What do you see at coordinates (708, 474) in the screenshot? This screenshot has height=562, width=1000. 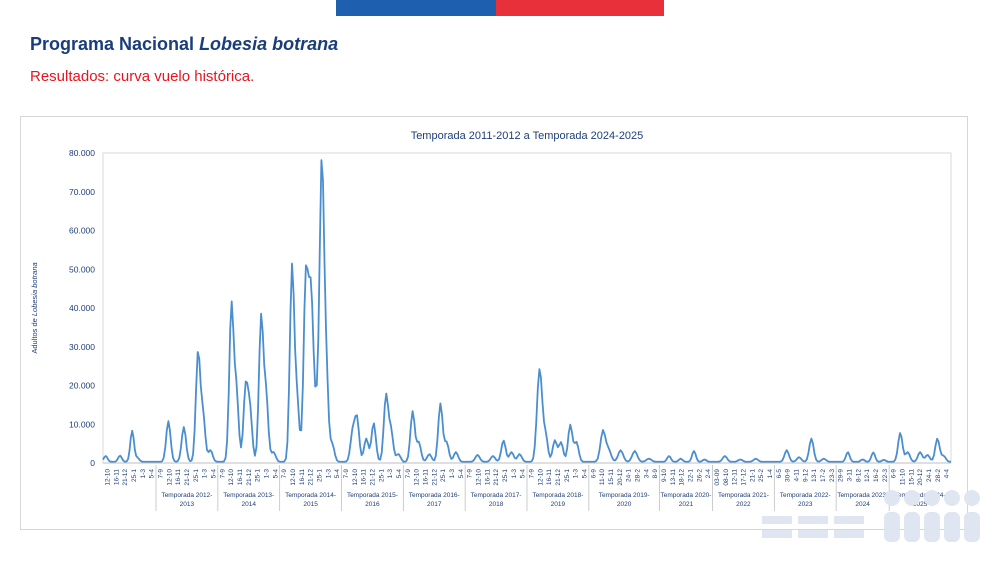 I see `x-tick-label: 2-4` at bounding box center [708, 474].